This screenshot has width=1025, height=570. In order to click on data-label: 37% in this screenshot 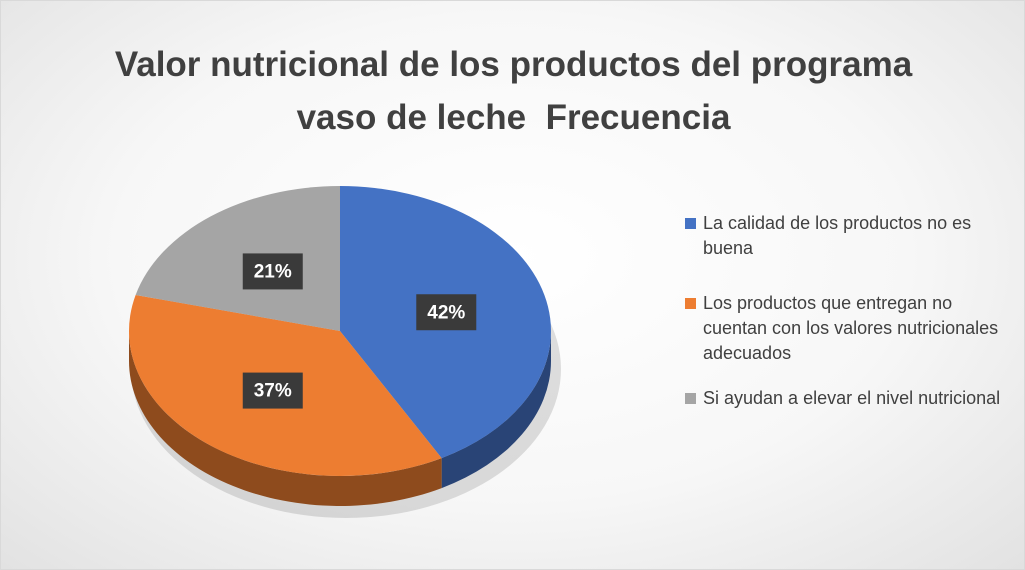, I will do `click(273, 391)`.